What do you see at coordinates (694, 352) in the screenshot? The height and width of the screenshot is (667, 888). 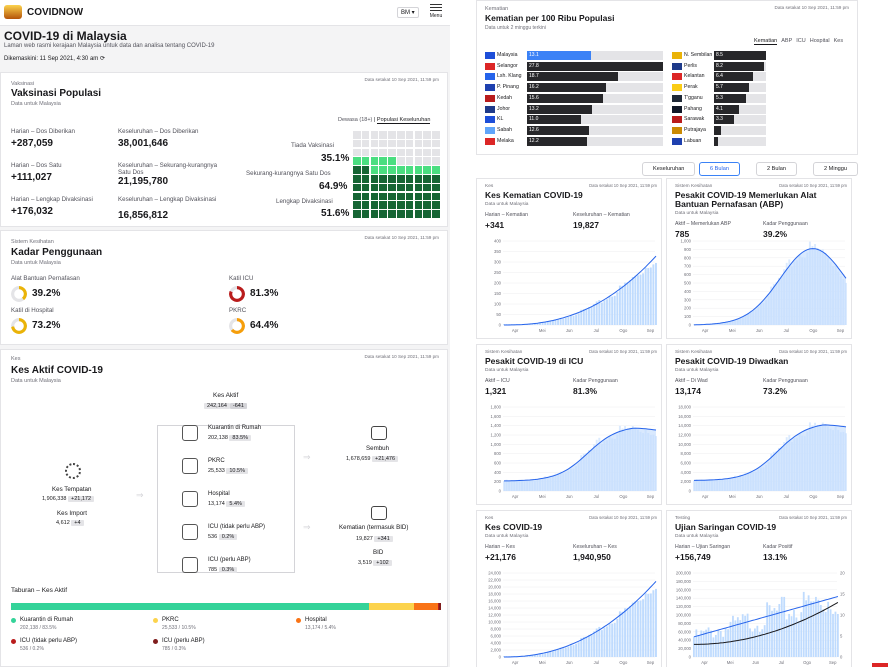 I see `card-category: Sistem Kesihatan` at bounding box center [694, 352].